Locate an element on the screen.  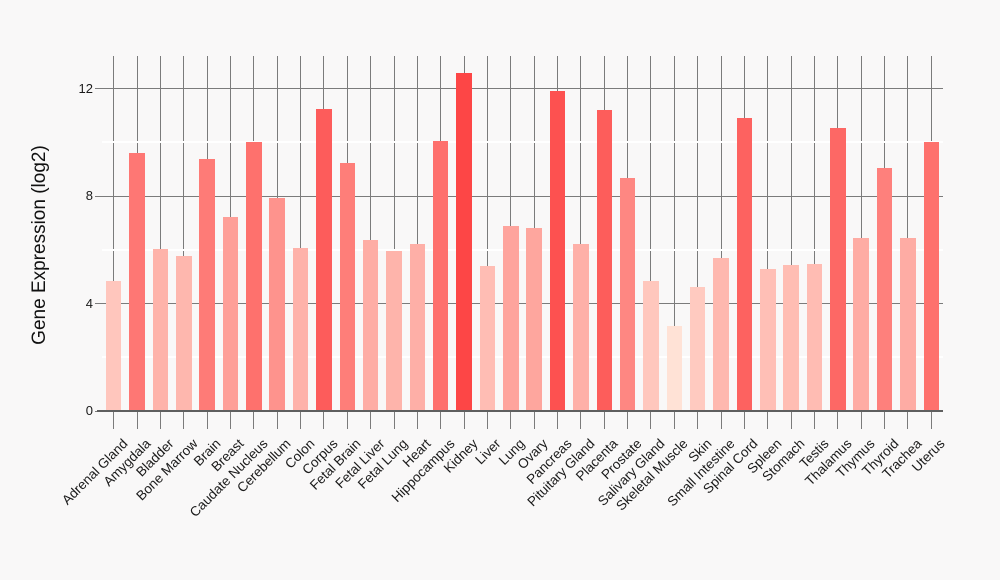
bar-bone-marrow is located at coordinates (184, 333).